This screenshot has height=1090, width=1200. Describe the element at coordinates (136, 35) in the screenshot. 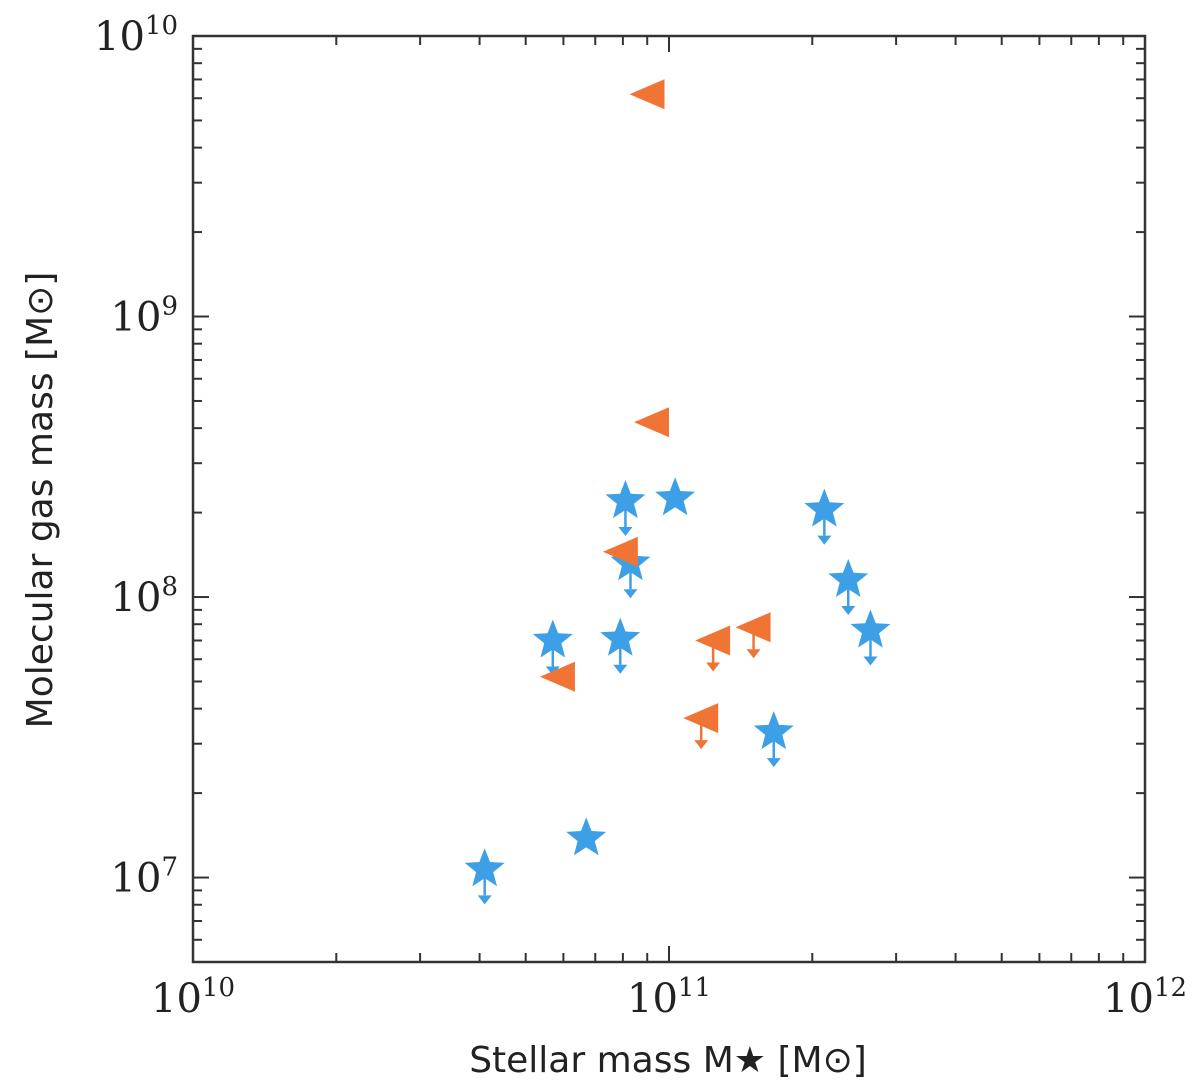

I see `y-tick-label: 1010` at that location.